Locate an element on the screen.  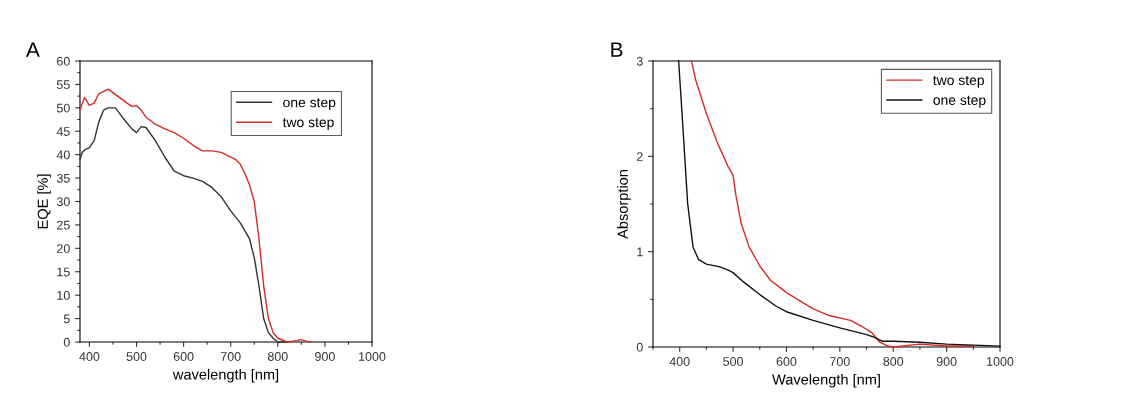
y-tick-label: 3 is located at coordinates (639, 61).